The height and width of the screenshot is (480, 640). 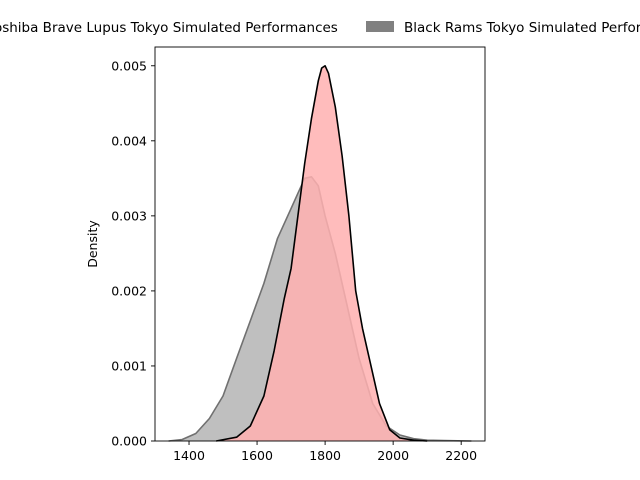 I want to click on x-tick-label: 1800, so click(x=325, y=455).